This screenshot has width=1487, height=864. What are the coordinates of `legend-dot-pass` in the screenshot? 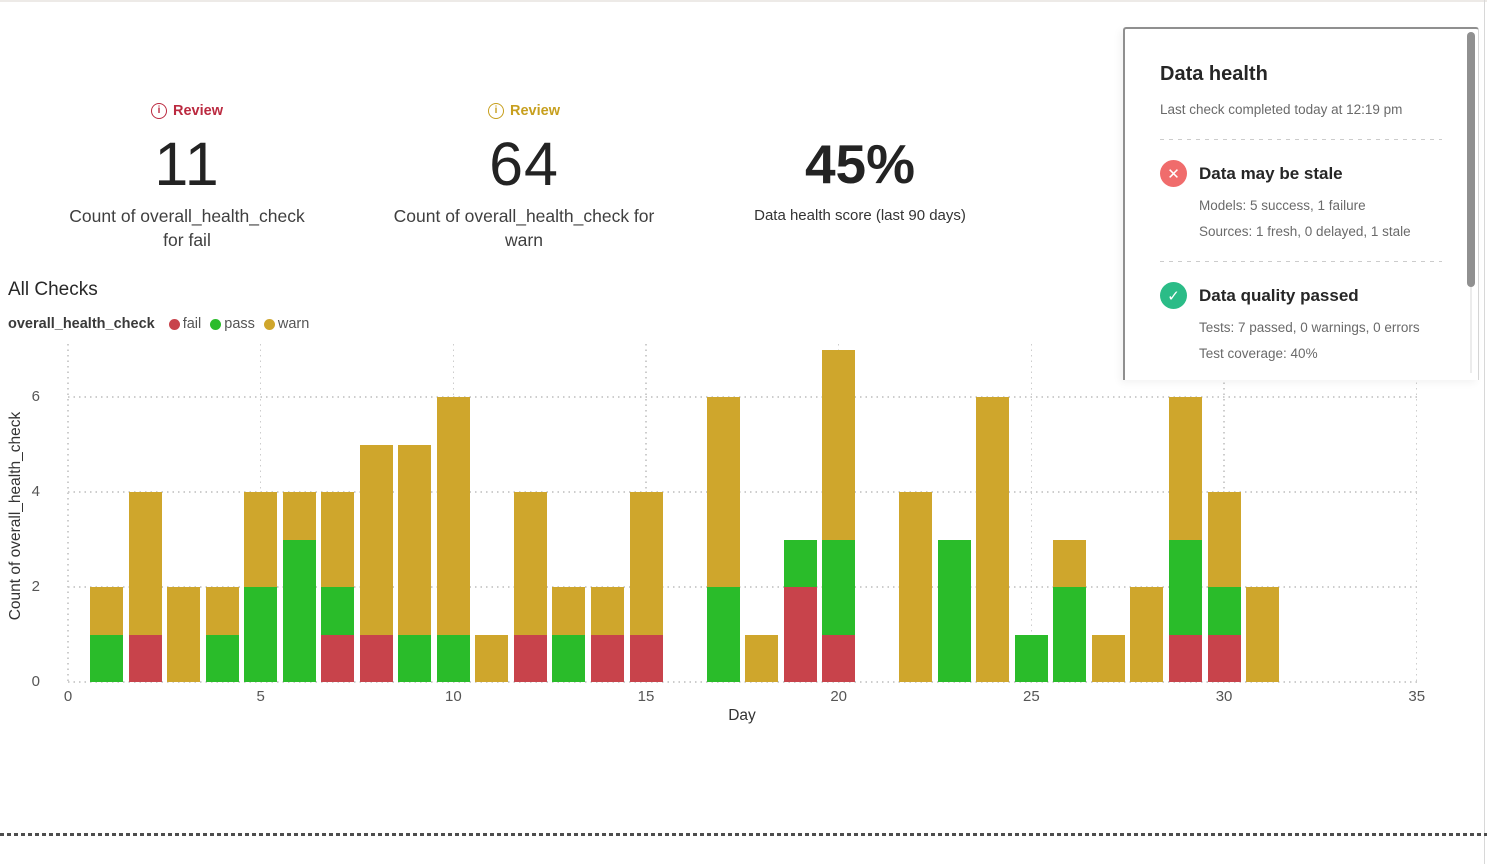 It's located at (216, 324).